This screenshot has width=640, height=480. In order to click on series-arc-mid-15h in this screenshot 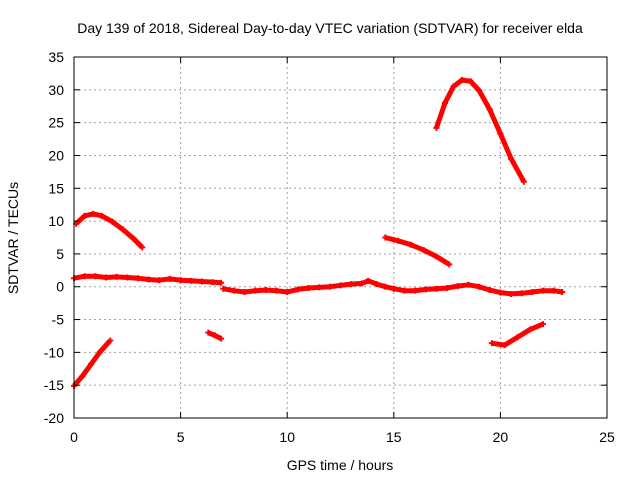, I will do `click(417, 251)`.